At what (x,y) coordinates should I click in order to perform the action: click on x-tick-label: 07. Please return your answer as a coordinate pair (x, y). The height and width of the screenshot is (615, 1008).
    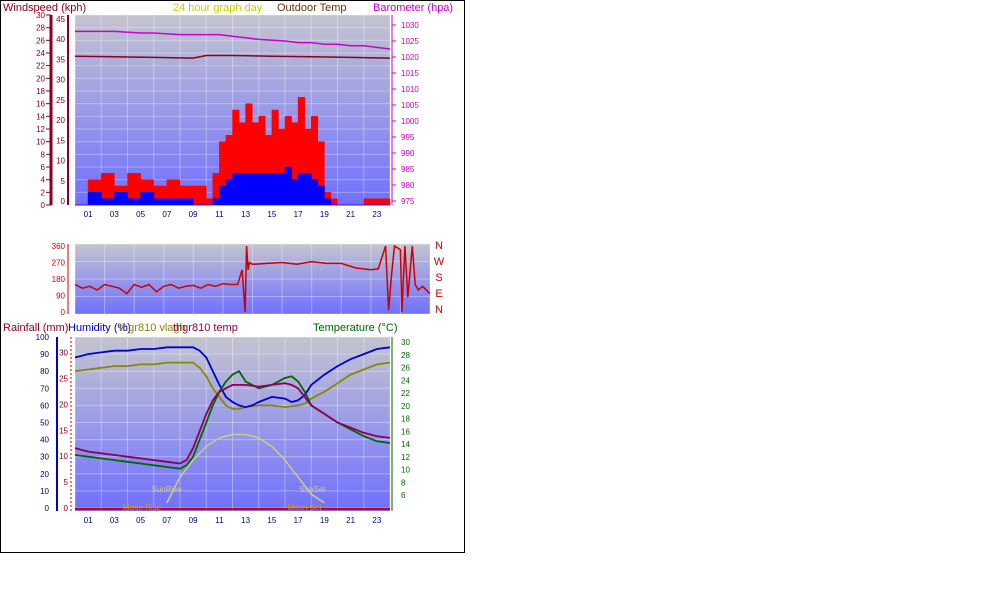
    Looking at the image, I should click on (166, 520).